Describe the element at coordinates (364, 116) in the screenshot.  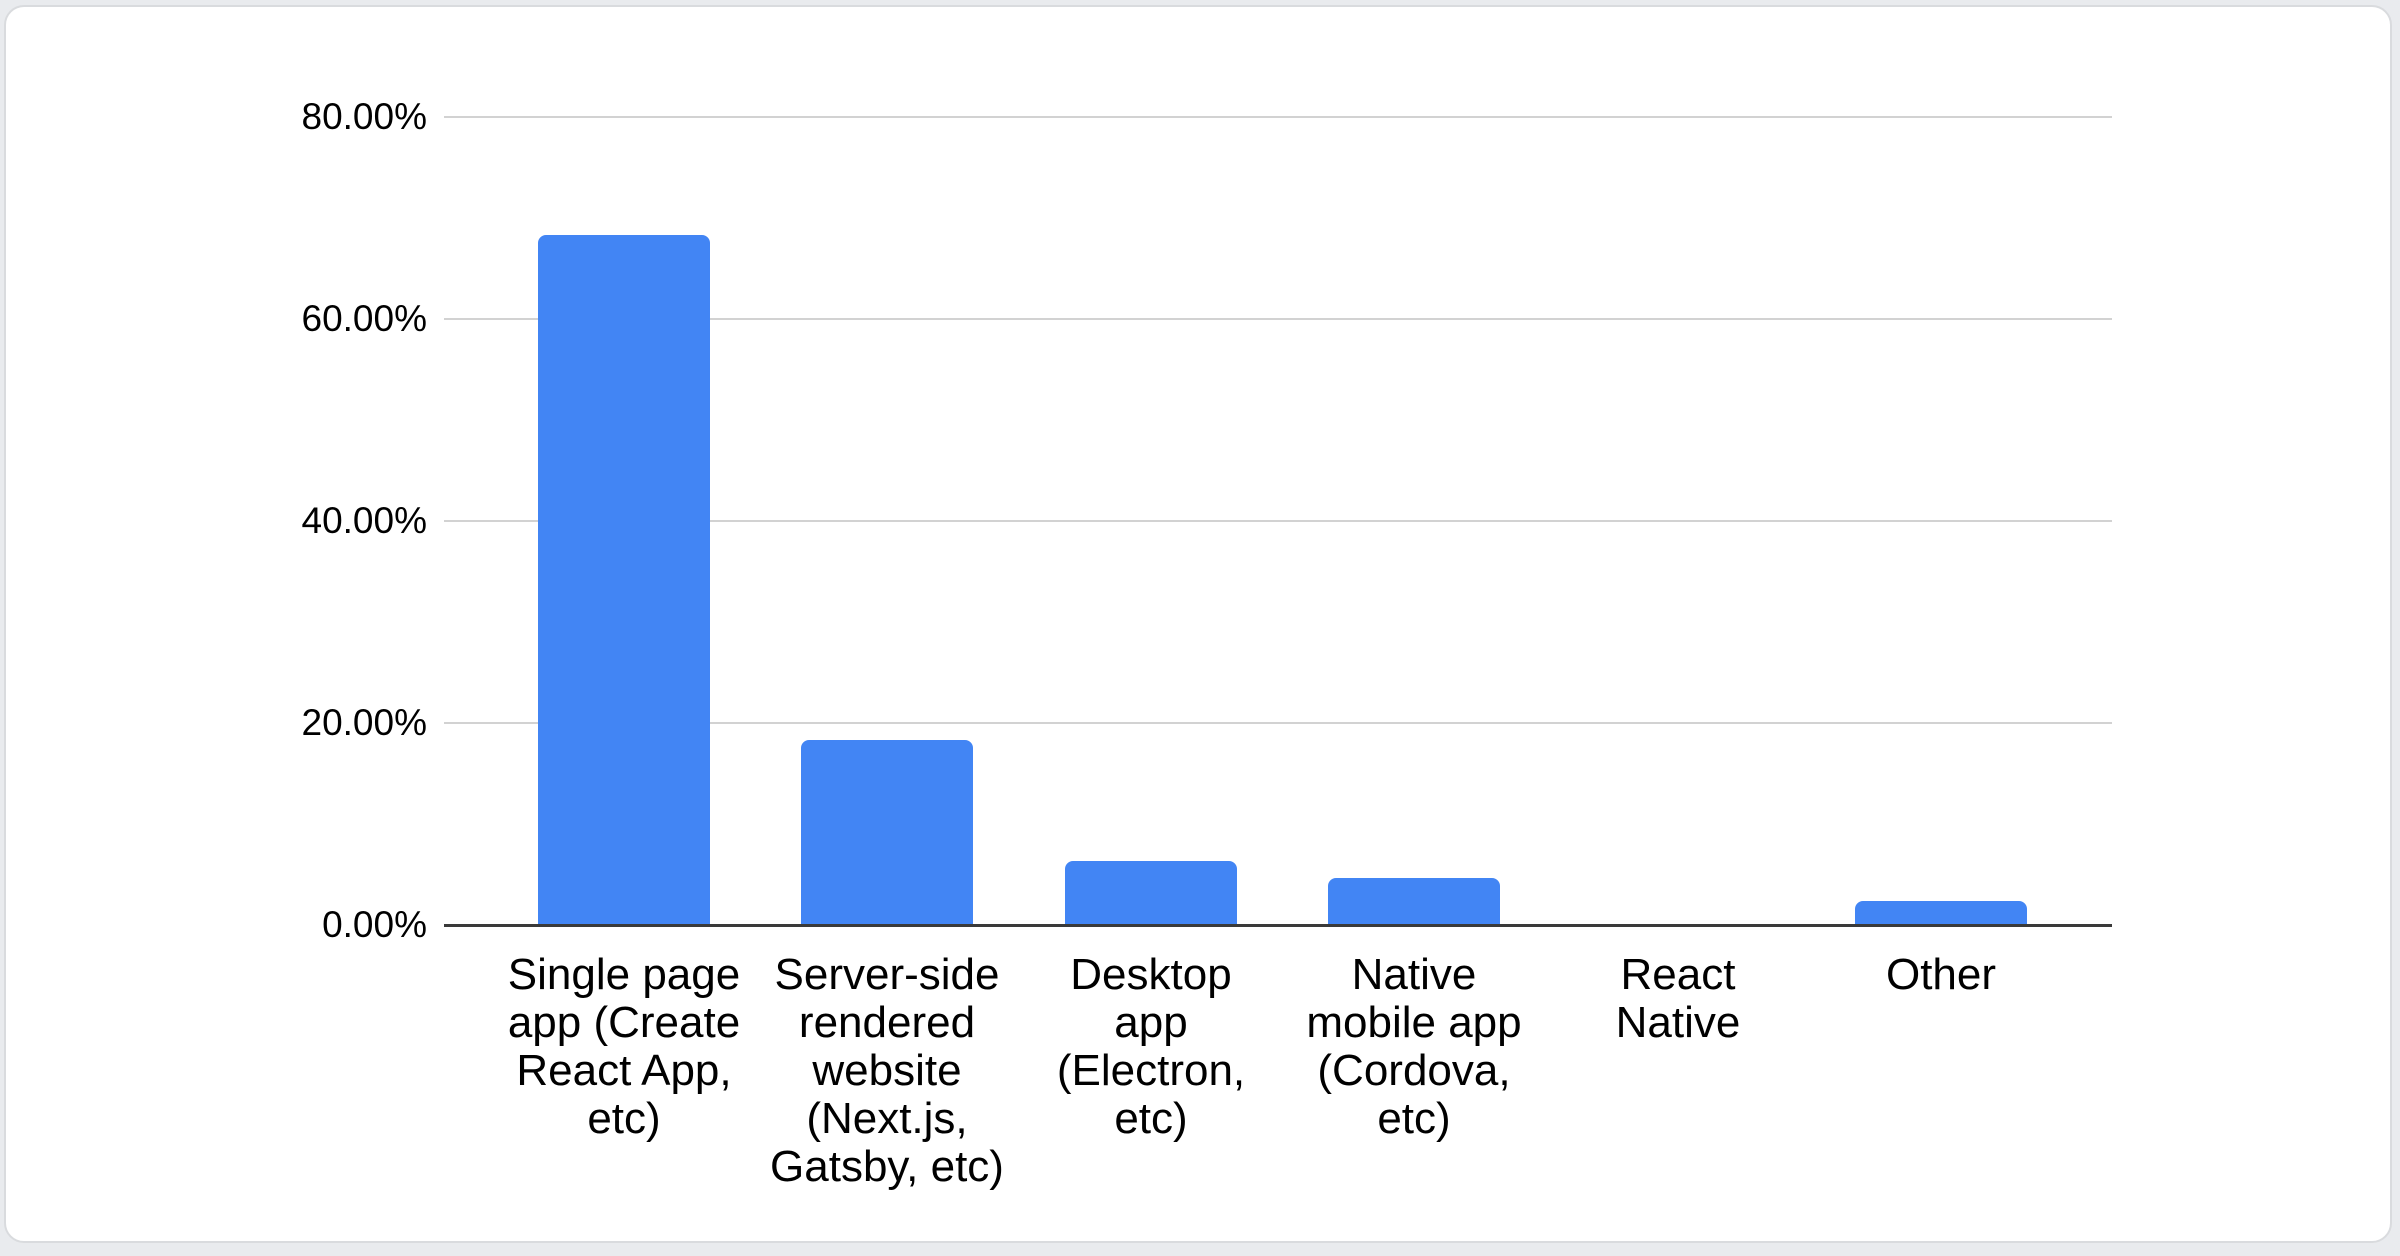
I see `y-axis-tick-label: 80.00%` at that location.